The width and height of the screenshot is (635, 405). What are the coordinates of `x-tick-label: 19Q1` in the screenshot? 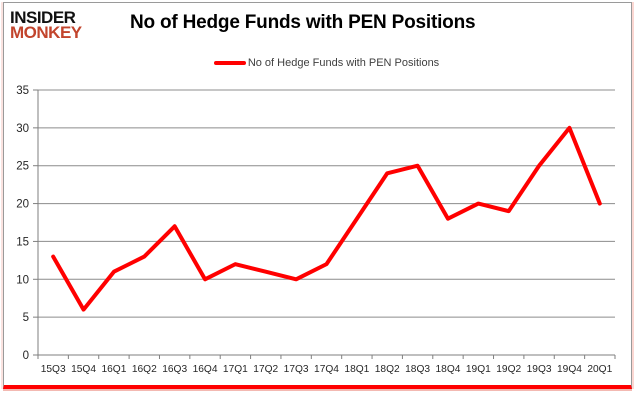 It's located at (478, 369).